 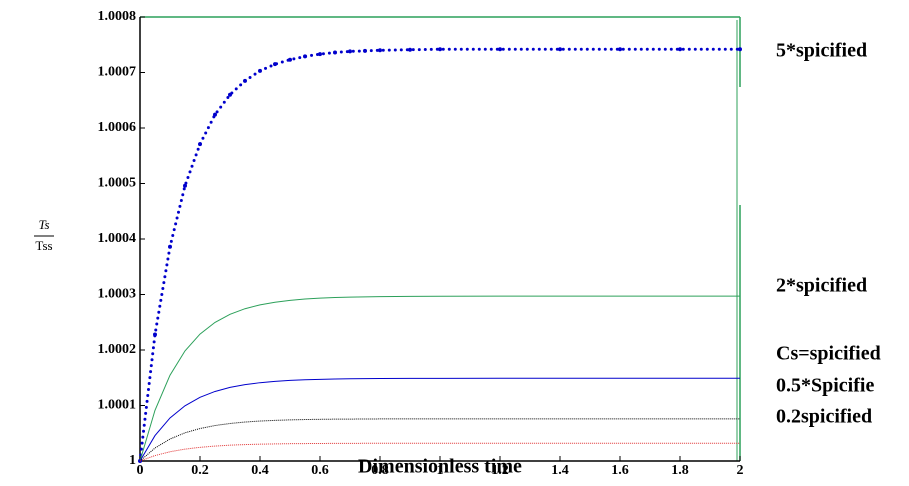 What do you see at coordinates (117, 72) in the screenshot?
I see `y-tick-label: 1.0007` at bounding box center [117, 72].